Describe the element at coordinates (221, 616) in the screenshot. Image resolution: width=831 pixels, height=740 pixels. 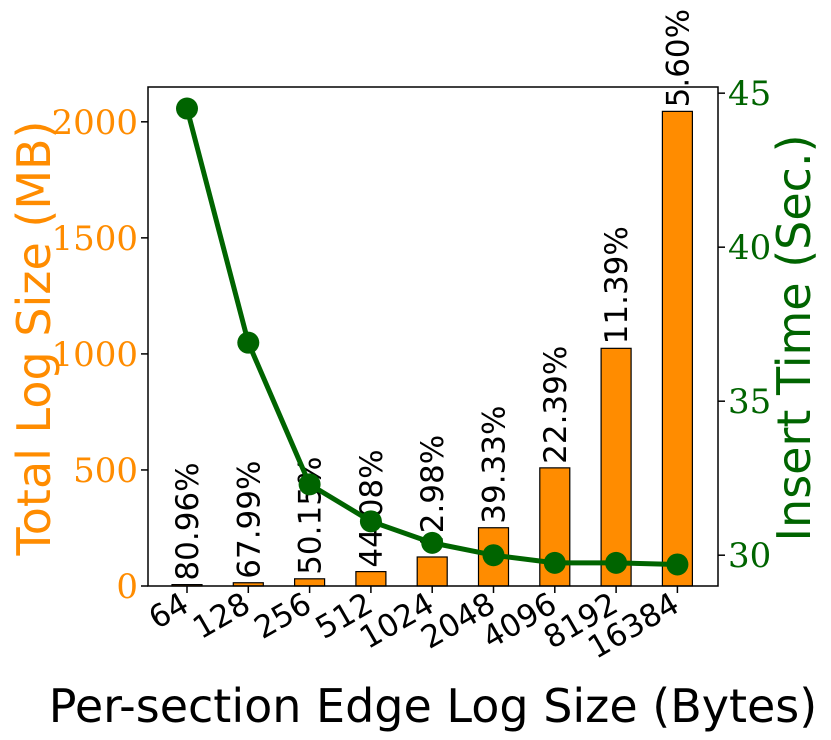
I see `x-tick-label: 128` at that location.